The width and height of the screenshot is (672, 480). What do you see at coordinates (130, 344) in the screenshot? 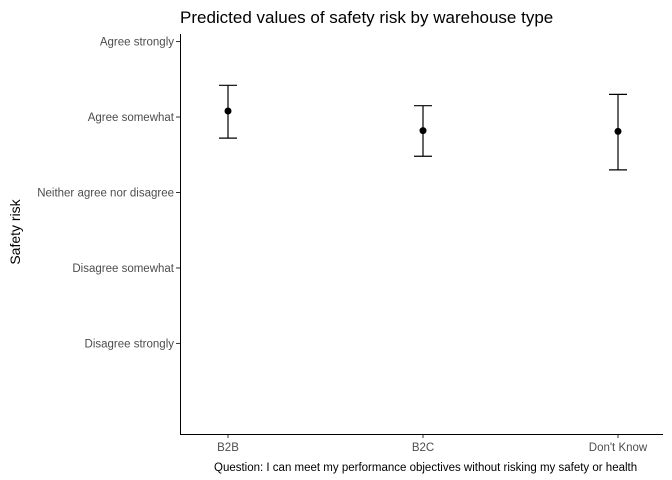
I see `y-tick-label: Disagree strongly` at bounding box center [130, 344].